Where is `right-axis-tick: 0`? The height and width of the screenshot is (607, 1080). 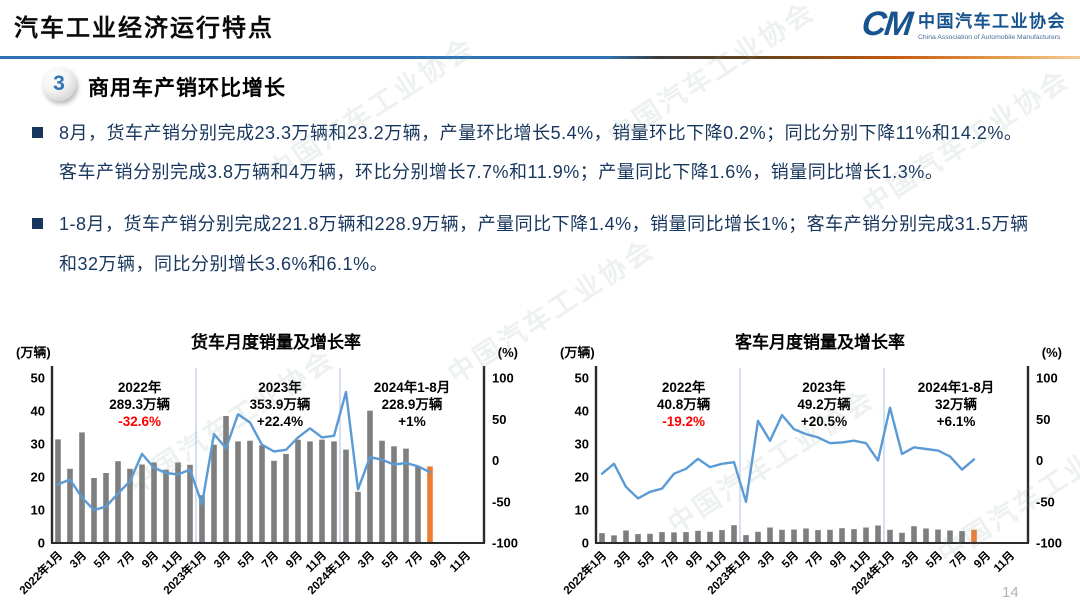 right-axis-tick: 0 is located at coordinates (1039, 460).